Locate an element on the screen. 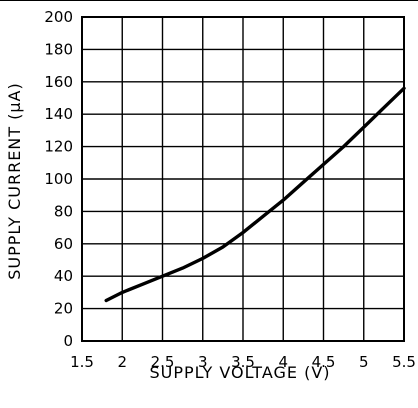 The height and width of the screenshot is (408, 418). x-tick-label: 4 is located at coordinates (283, 362).